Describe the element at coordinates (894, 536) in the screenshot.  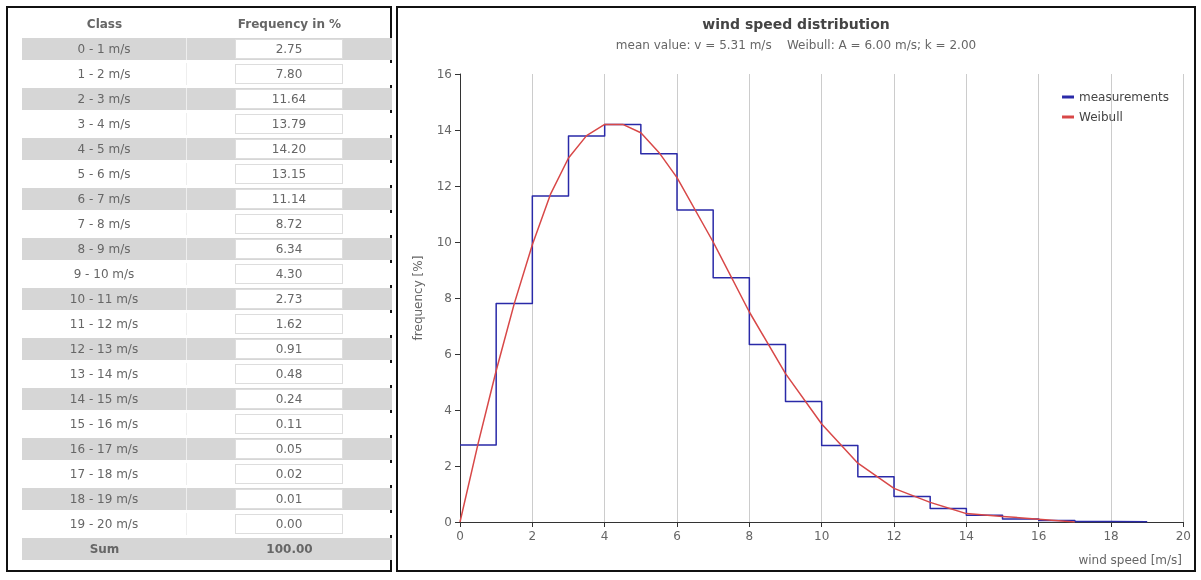
I see `x-tick-label: 12` at that location.